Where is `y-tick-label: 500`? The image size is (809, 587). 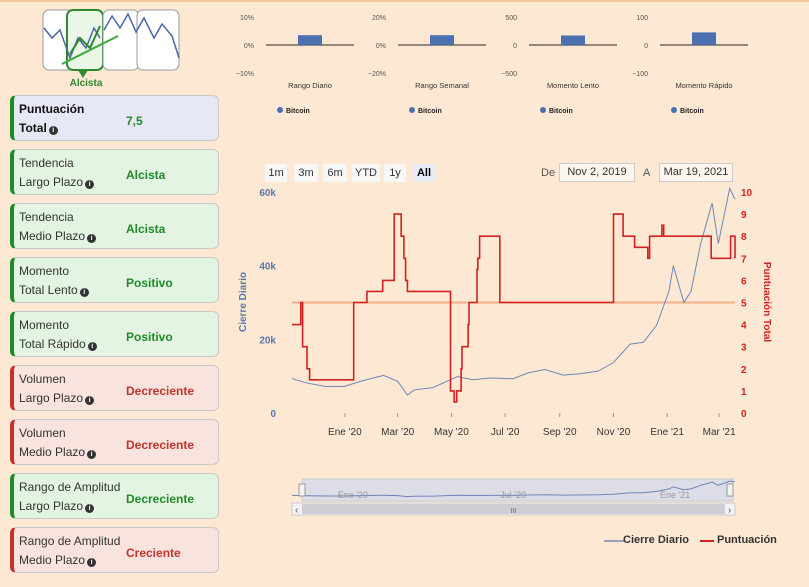
y-tick-label: 500 is located at coordinates (511, 18).